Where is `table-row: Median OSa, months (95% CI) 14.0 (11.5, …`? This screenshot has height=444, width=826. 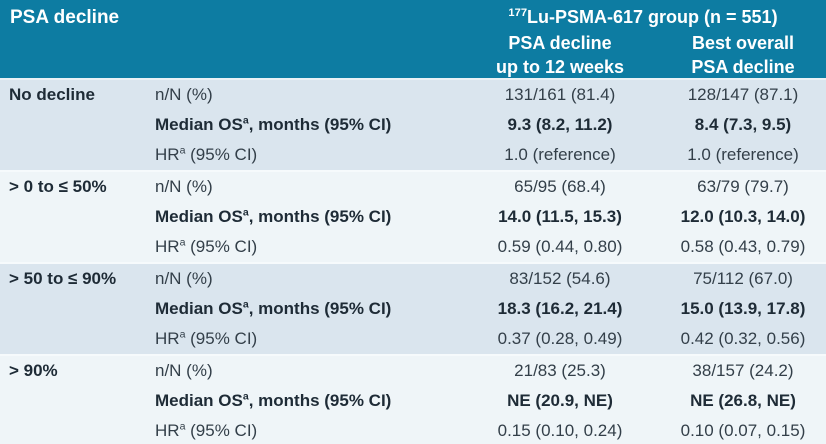 table-row: Median OSa, months (95% CI) 14.0 (11.5, … is located at coordinates (413, 217).